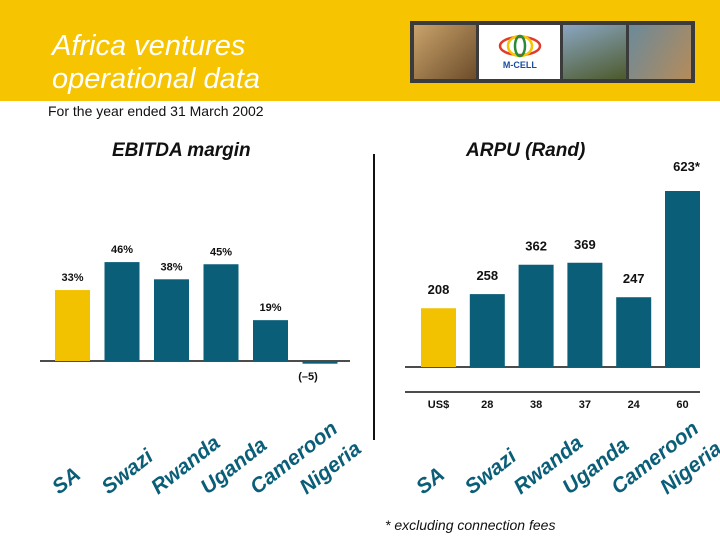 This screenshot has height=540, width=720. I want to click on usd-value-label: US$, so click(438, 405).